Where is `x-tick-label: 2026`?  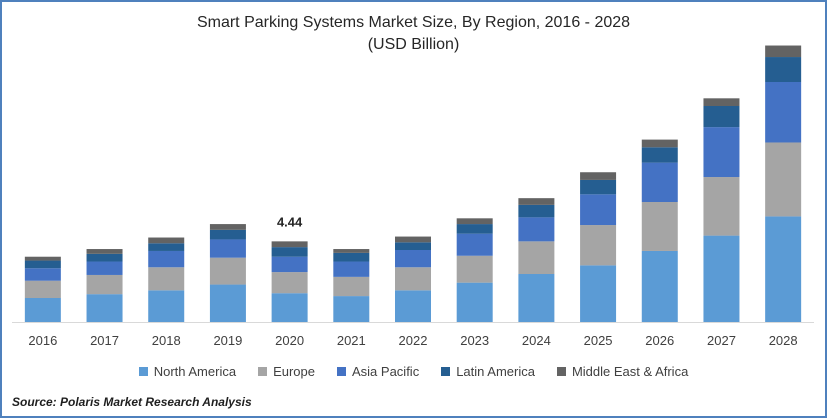 x-tick-label: 2026 is located at coordinates (659, 340).